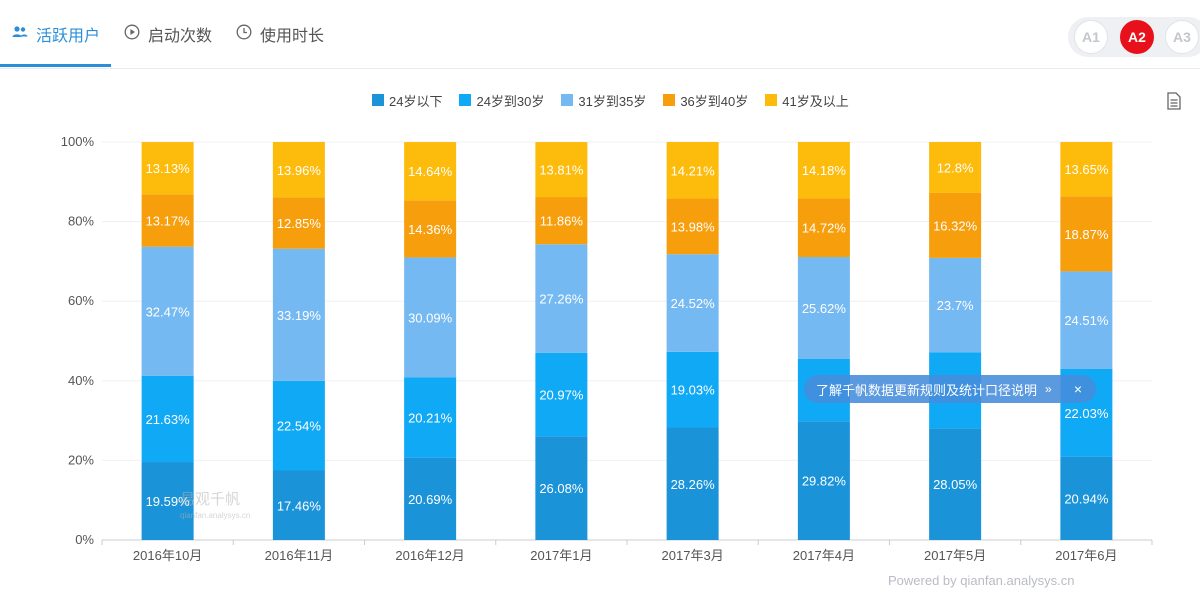 Image resolution: width=1200 pixels, height=606 pixels. I want to click on legend-item-24-30: 24岁到30岁, so click(501, 100).